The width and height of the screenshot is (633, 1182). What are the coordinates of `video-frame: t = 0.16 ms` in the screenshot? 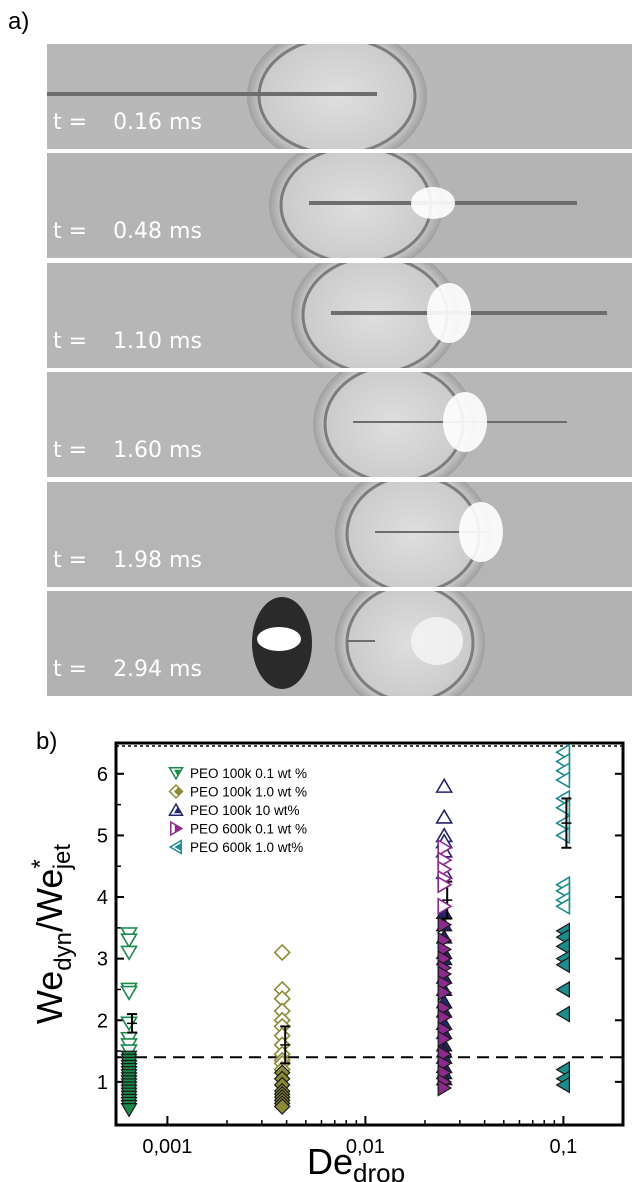 It's located at (339, 96).